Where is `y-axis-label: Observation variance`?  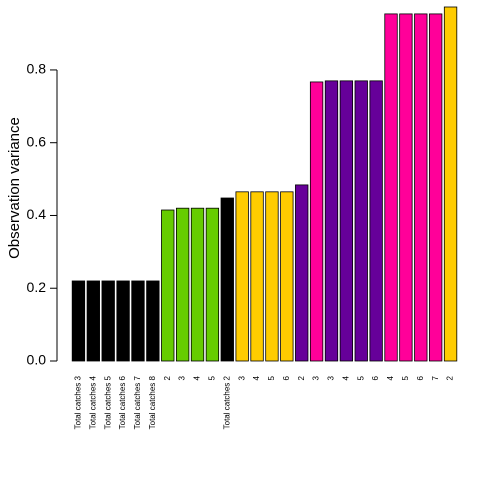
y-axis-label: Observation variance is located at coordinates (14, 188).